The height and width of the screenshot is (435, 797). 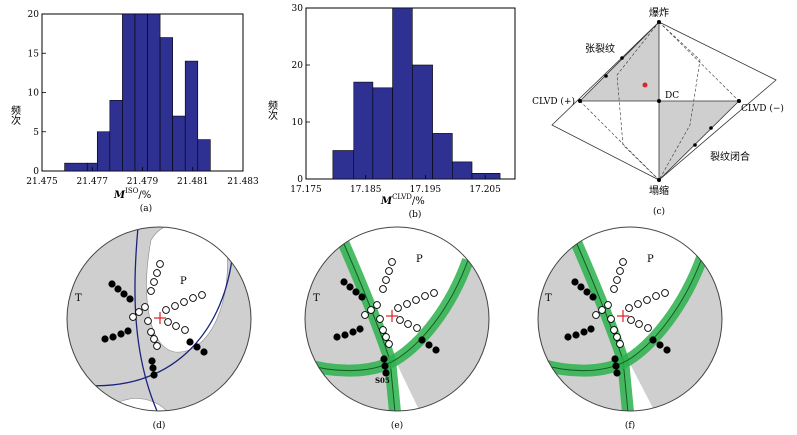 What do you see at coordinates (119, 195) in the screenshot?
I see `x-axis-label-main: M` at bounding box center [119, 195].